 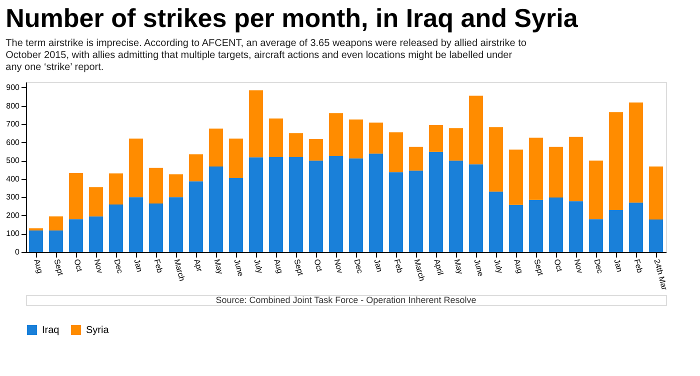 I want to click on y-tick-label: 800, so click(x=13, y=105).